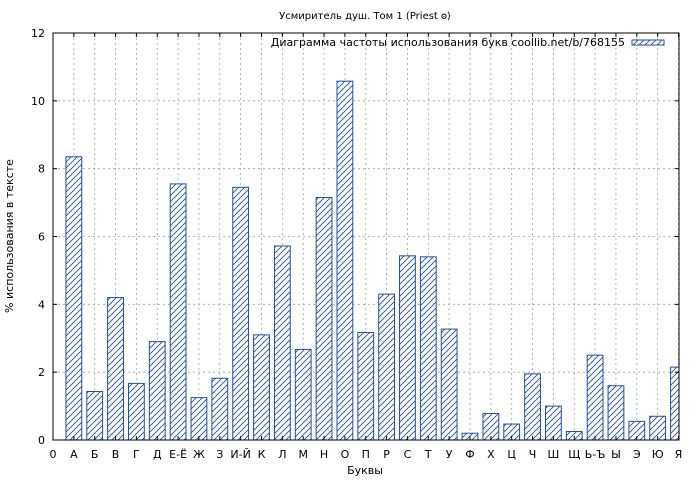 This screenshot has width=700, height=480. Describe the element at coordinates (240, 454) in the screenshot. I see `x-tick-label: И-Й` at that location.